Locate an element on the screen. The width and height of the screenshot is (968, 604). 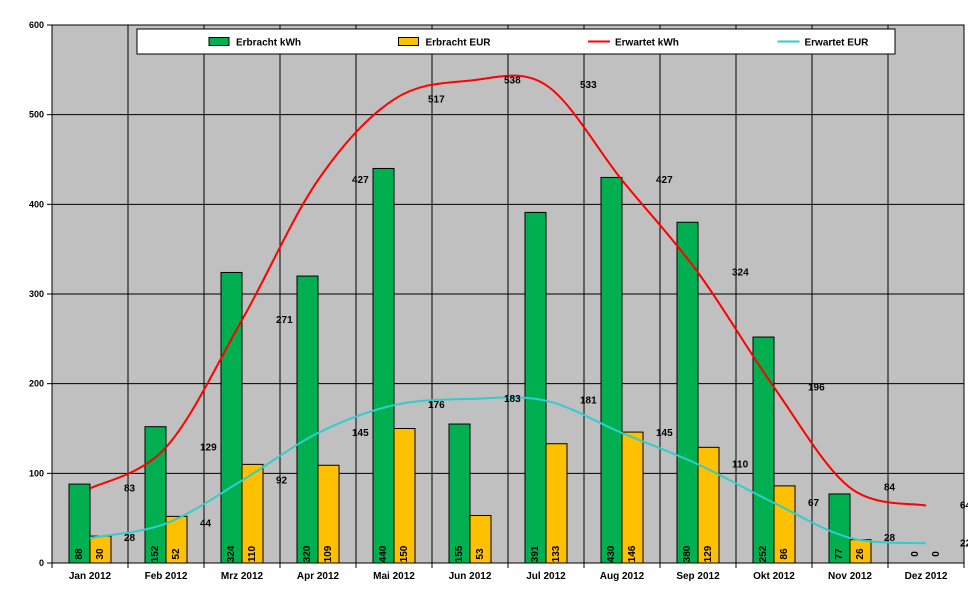
bar-value-label: 53 is located at coordinates (480, 554).